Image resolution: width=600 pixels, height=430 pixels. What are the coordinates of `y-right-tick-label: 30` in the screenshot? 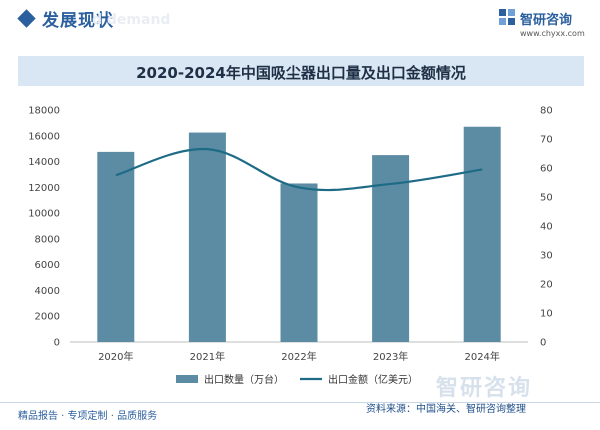 It's located at (546, 256).